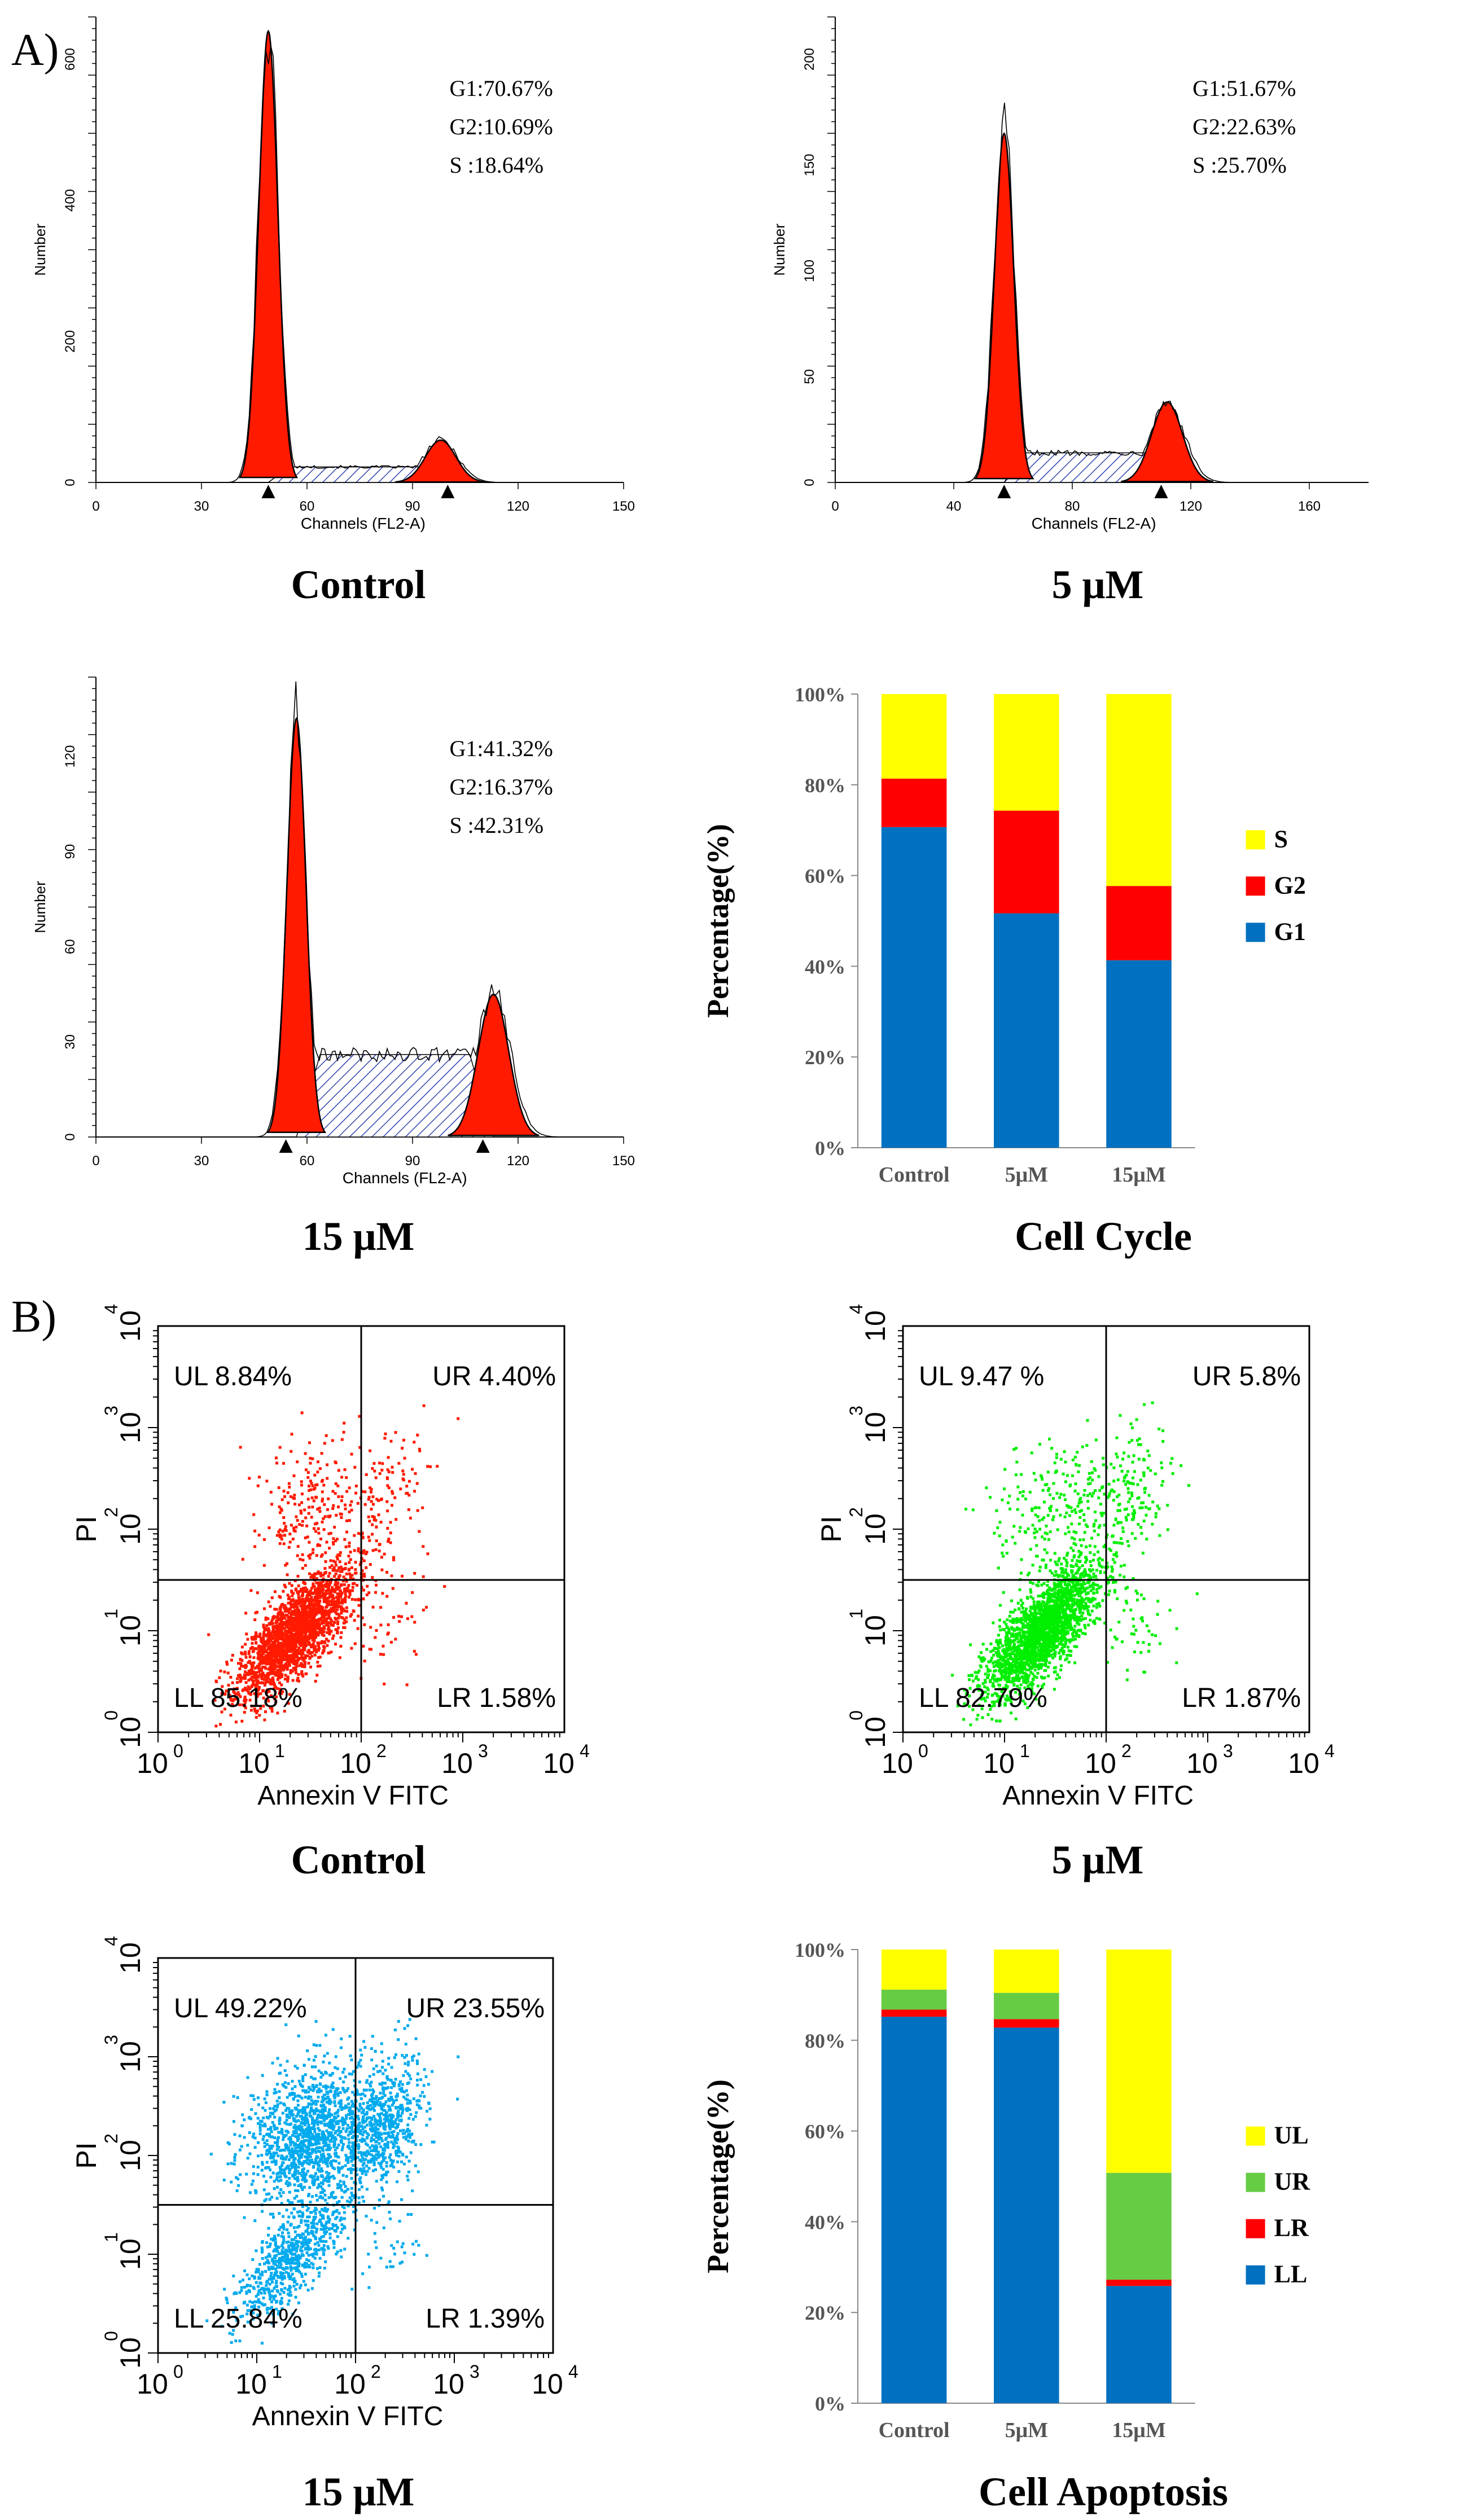 This screenshot has width=1482, height=2520. I want to click on caption-15um-a: 15 μM, so click(358, 1236).